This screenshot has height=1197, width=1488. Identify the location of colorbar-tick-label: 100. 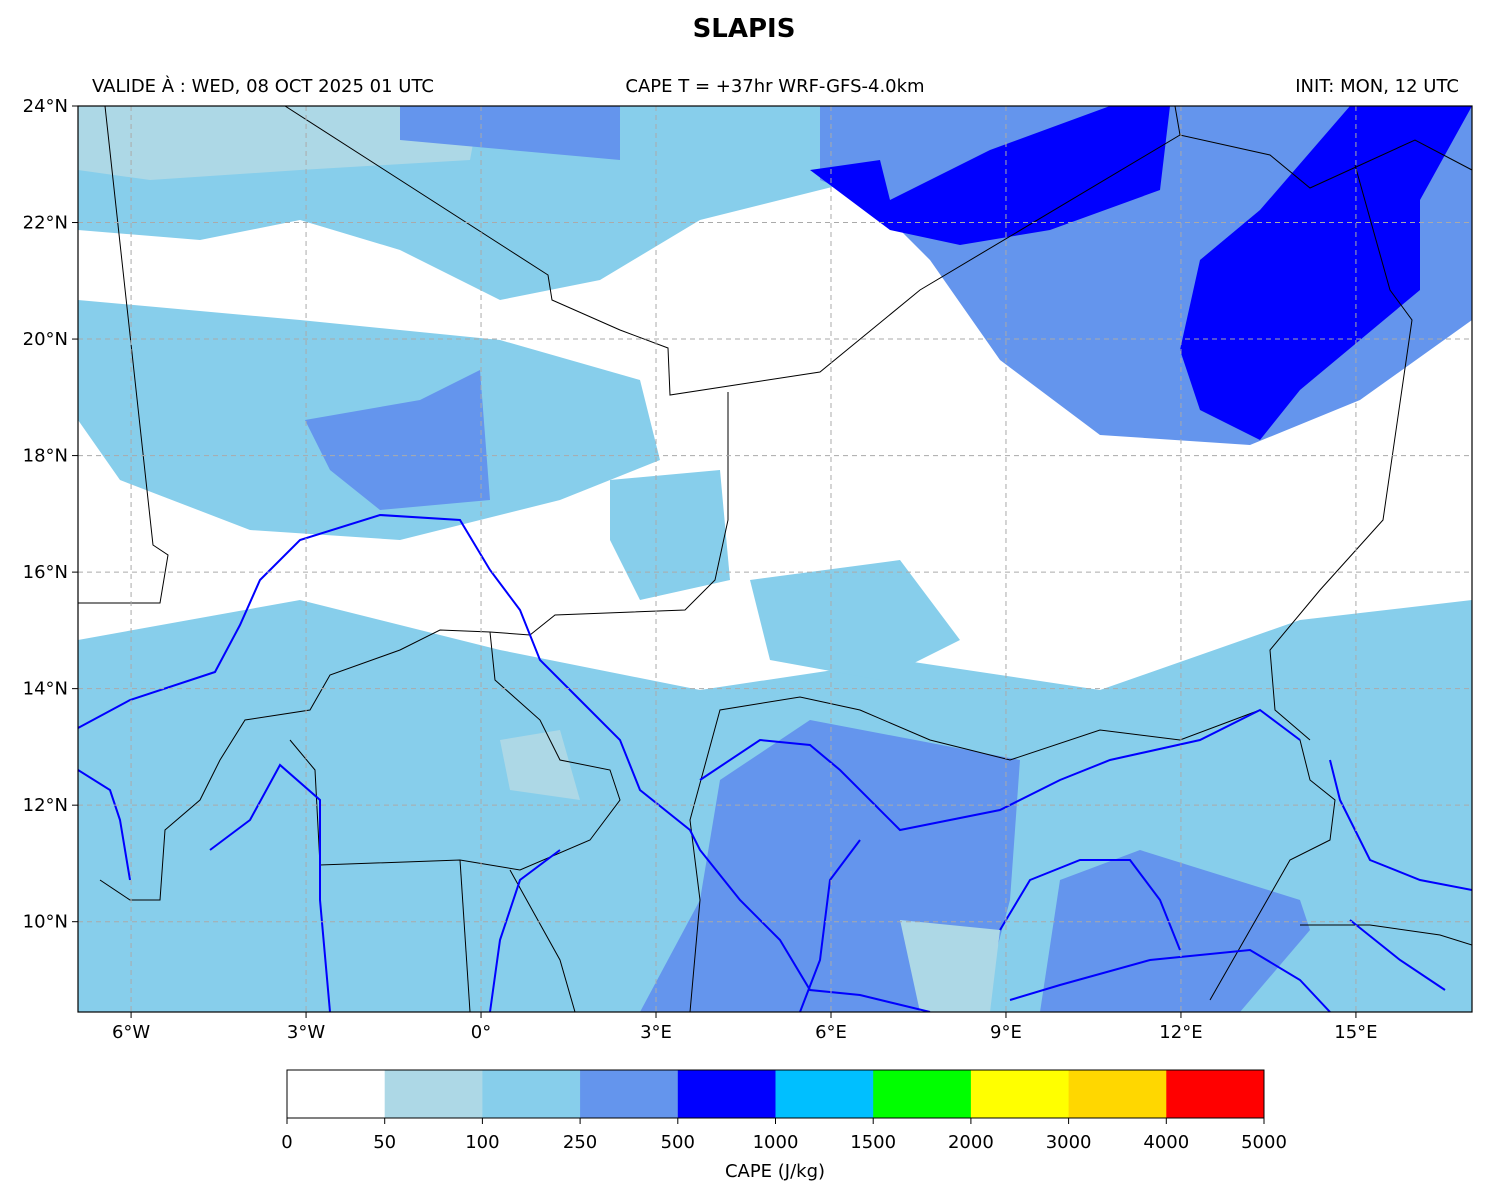
(482, 1142).